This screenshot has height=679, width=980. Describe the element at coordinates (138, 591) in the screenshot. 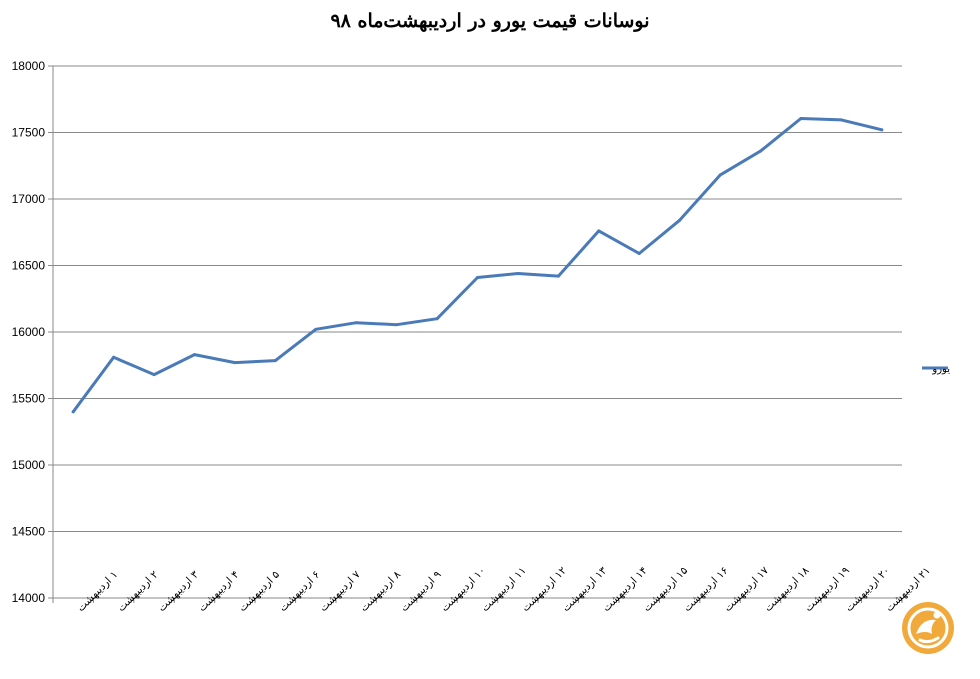

I see `x-tick-label: ۲ اردیبهشت` at that location.